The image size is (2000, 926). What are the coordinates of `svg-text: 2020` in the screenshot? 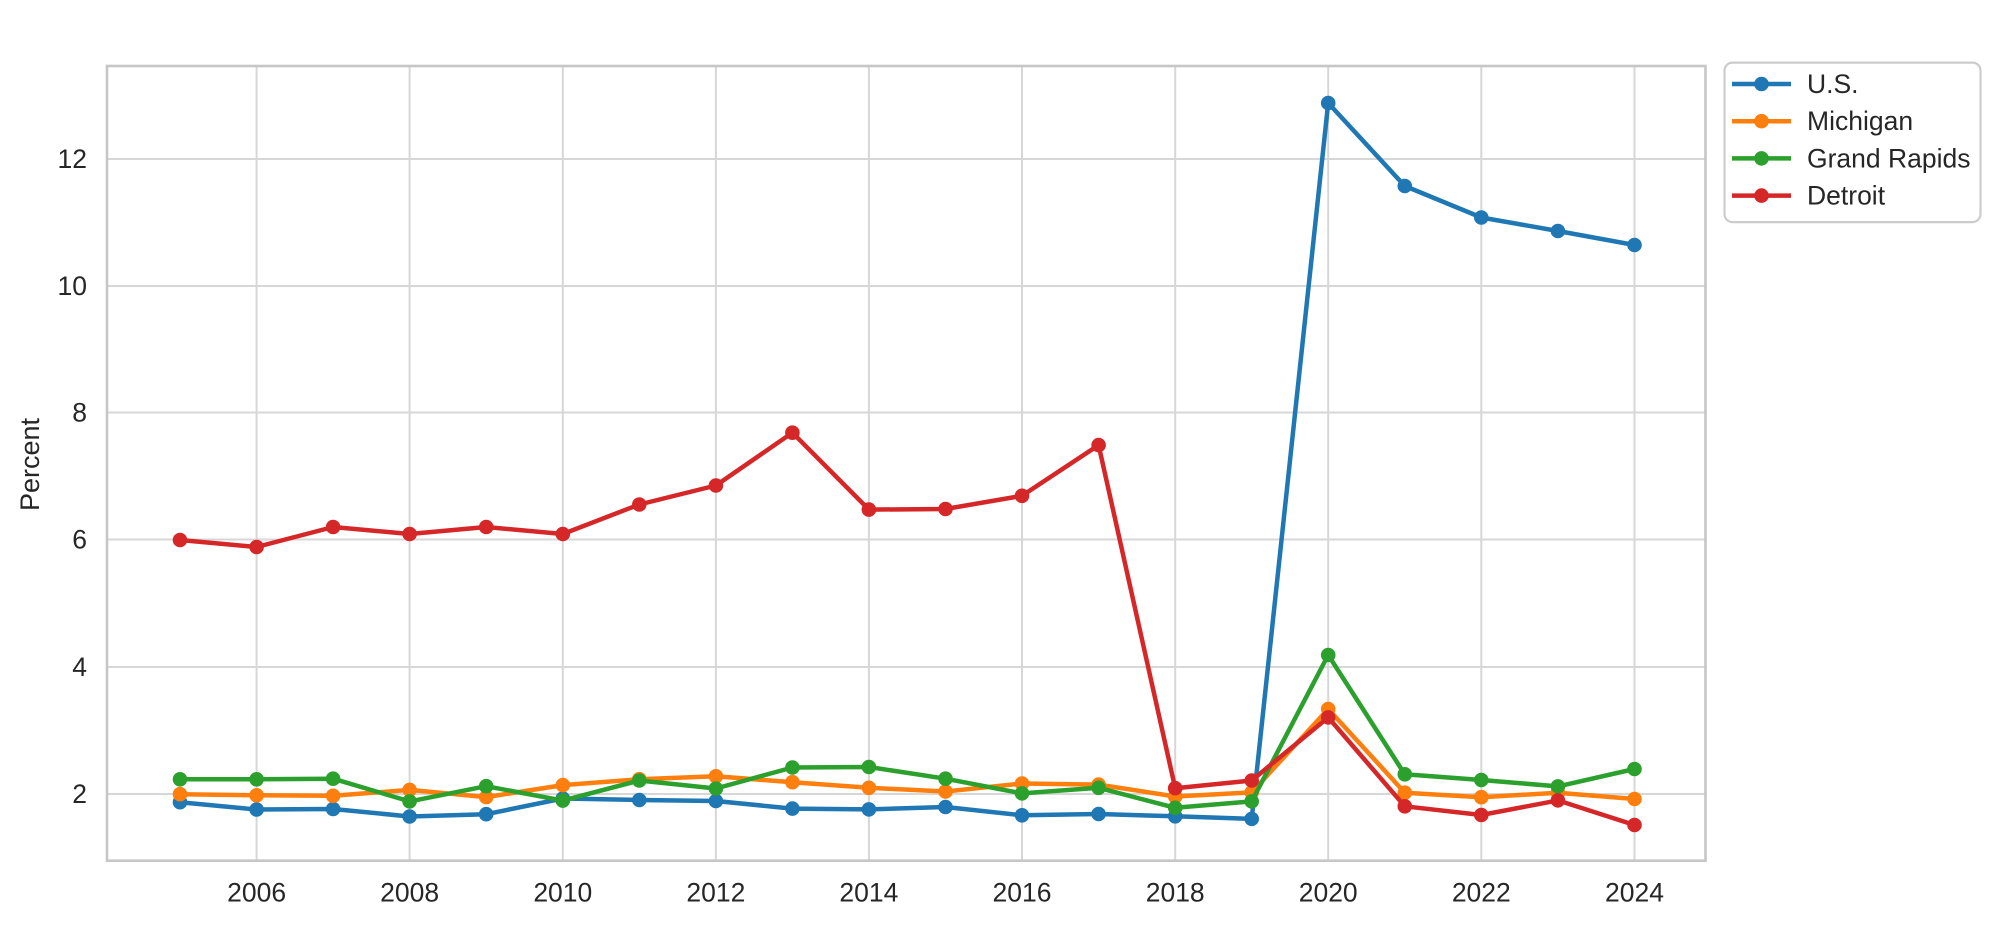 It's located at (1328, 893).